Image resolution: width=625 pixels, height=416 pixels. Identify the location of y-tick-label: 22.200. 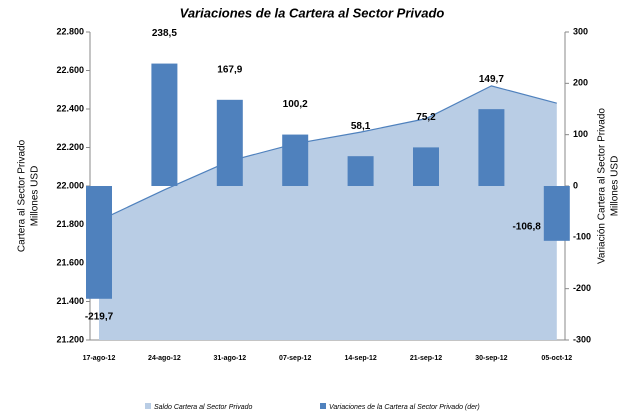
(70, 147).